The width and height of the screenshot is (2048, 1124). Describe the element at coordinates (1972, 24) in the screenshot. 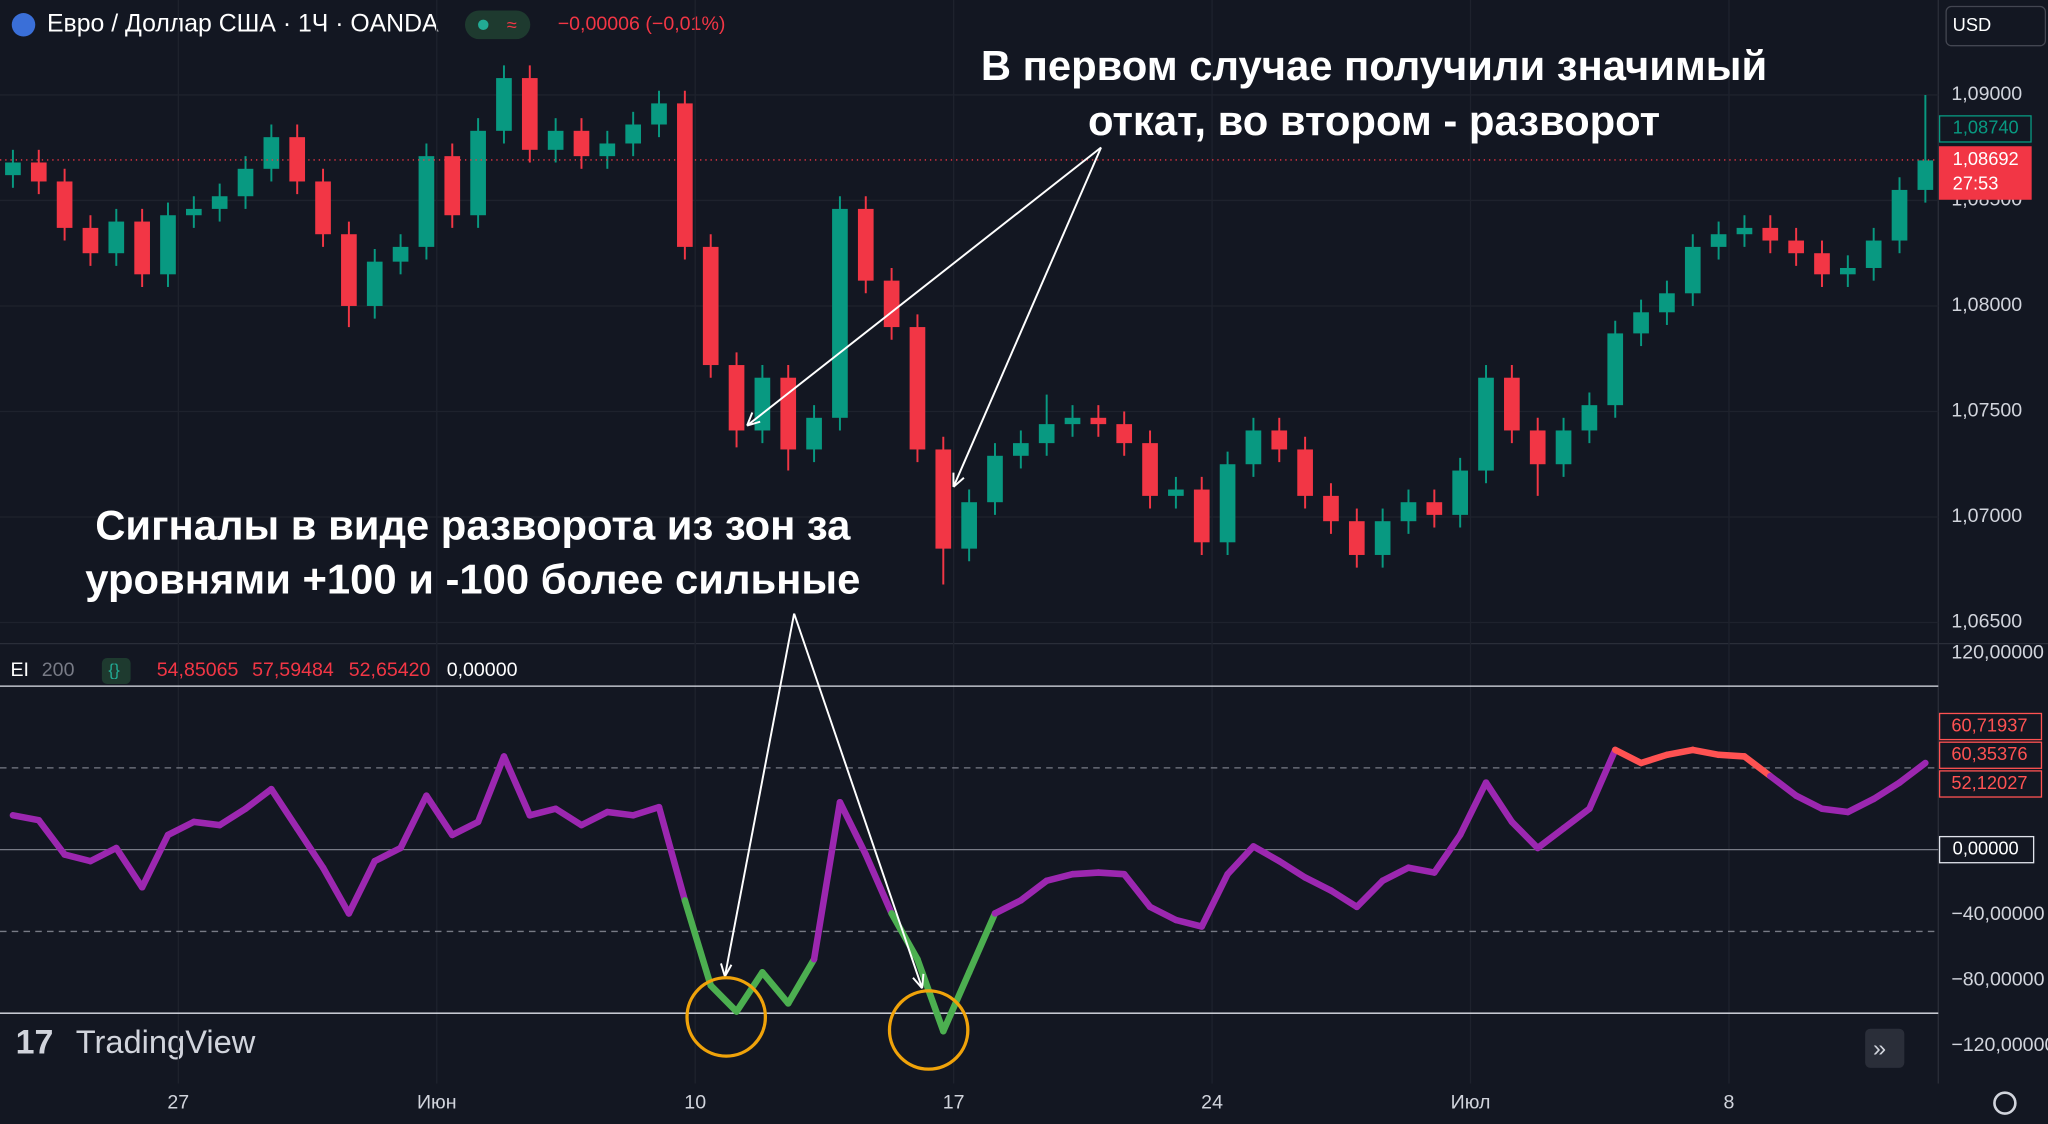

I see `currency: USD` at that location.